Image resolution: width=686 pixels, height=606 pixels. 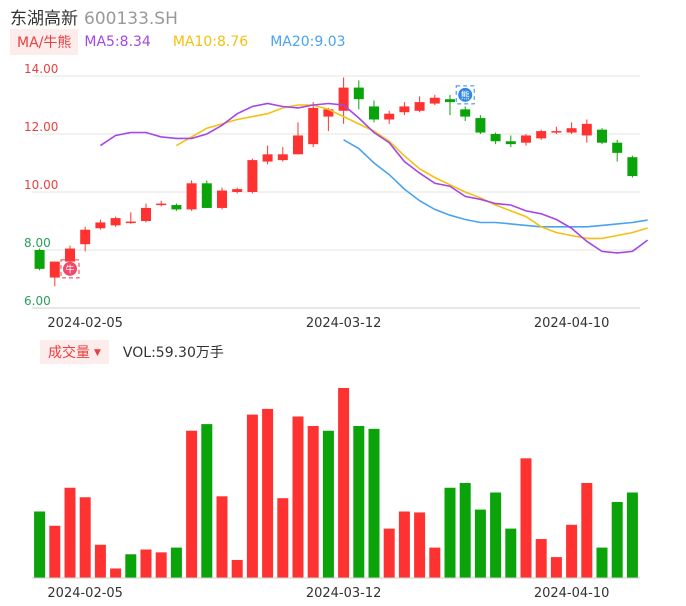 What do you see at coordinates (44, 19) in the screenshot?
I see `stock-name: 东湖高新` at bounding box center [44, 19].